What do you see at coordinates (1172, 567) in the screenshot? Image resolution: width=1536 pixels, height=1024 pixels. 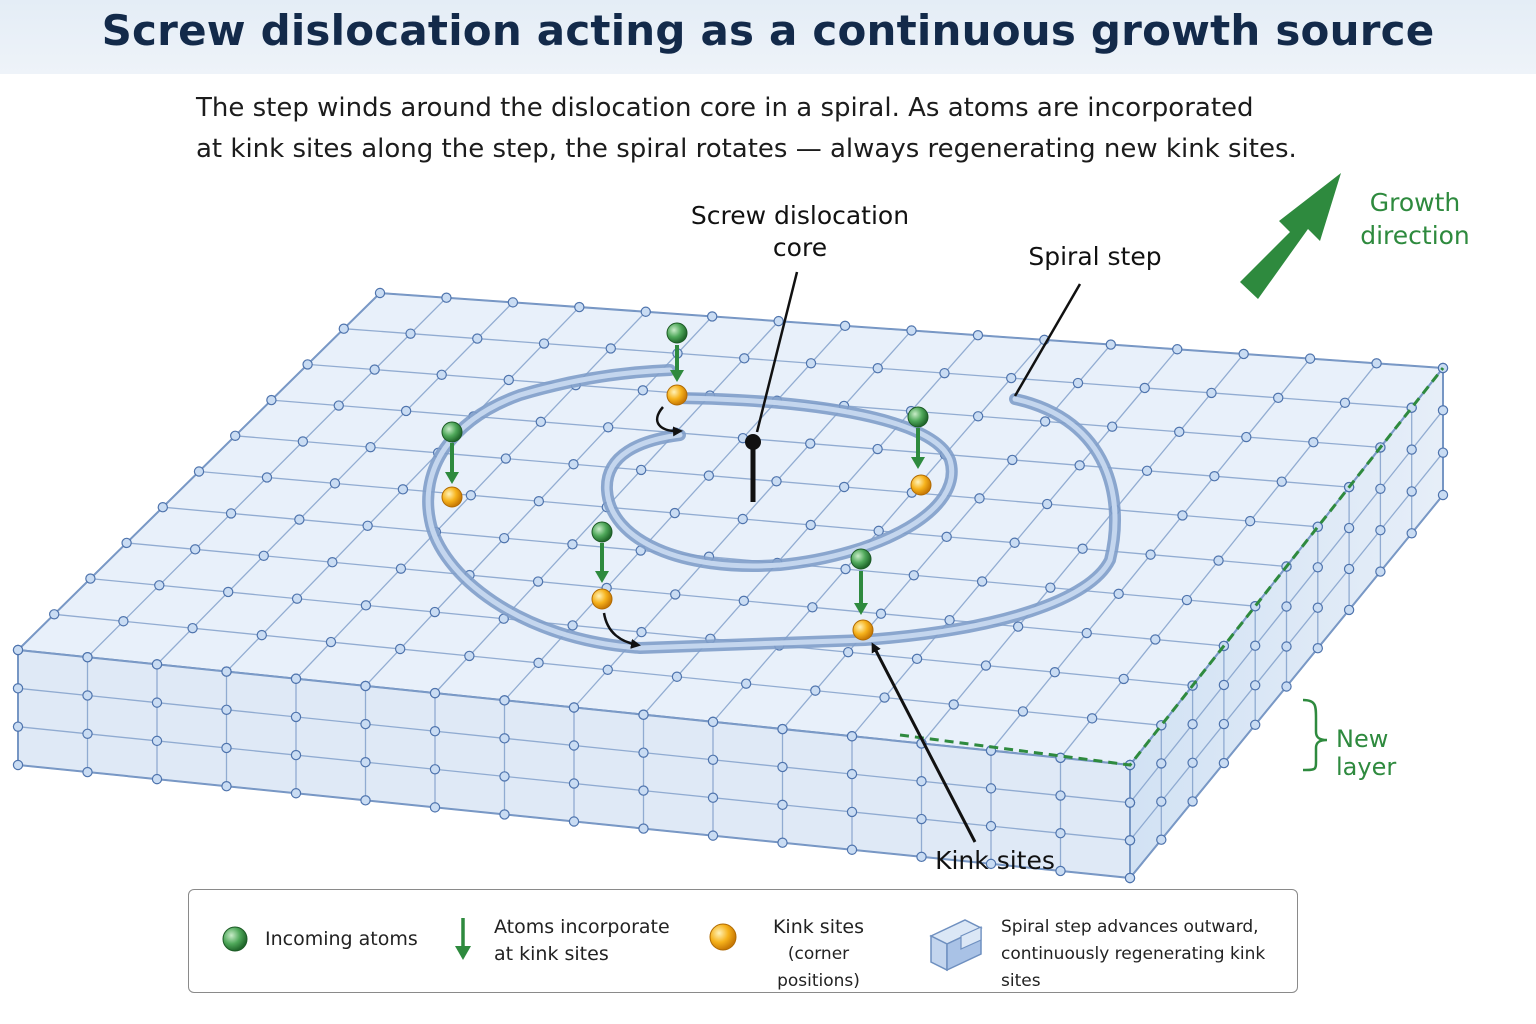 I see `new-layer-outline` at bounding box center [1172, 567].